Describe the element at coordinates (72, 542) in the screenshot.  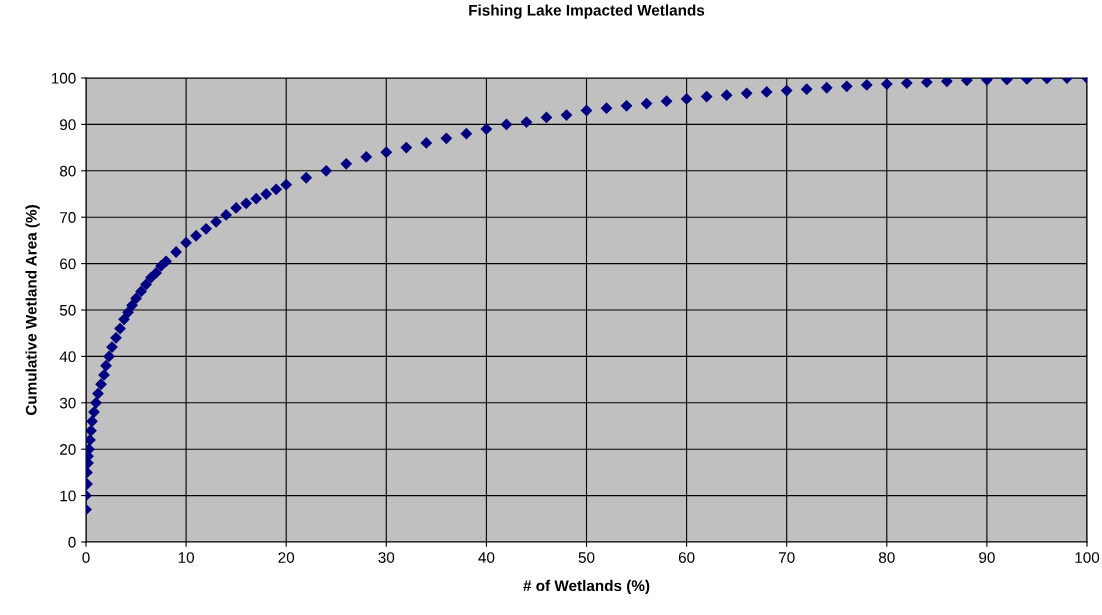
I see `y-tick-label: 0` at that location.